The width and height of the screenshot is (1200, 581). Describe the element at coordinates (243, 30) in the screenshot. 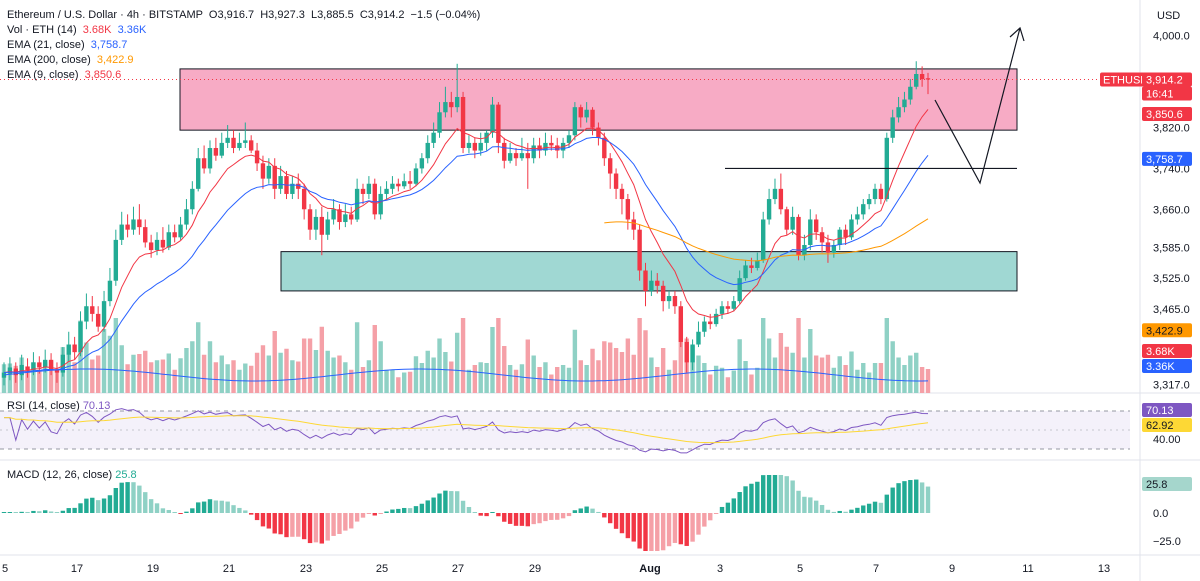

I see `legend-volume-row: Vol · ETH (14) 3.68K 3.36K` at that location.